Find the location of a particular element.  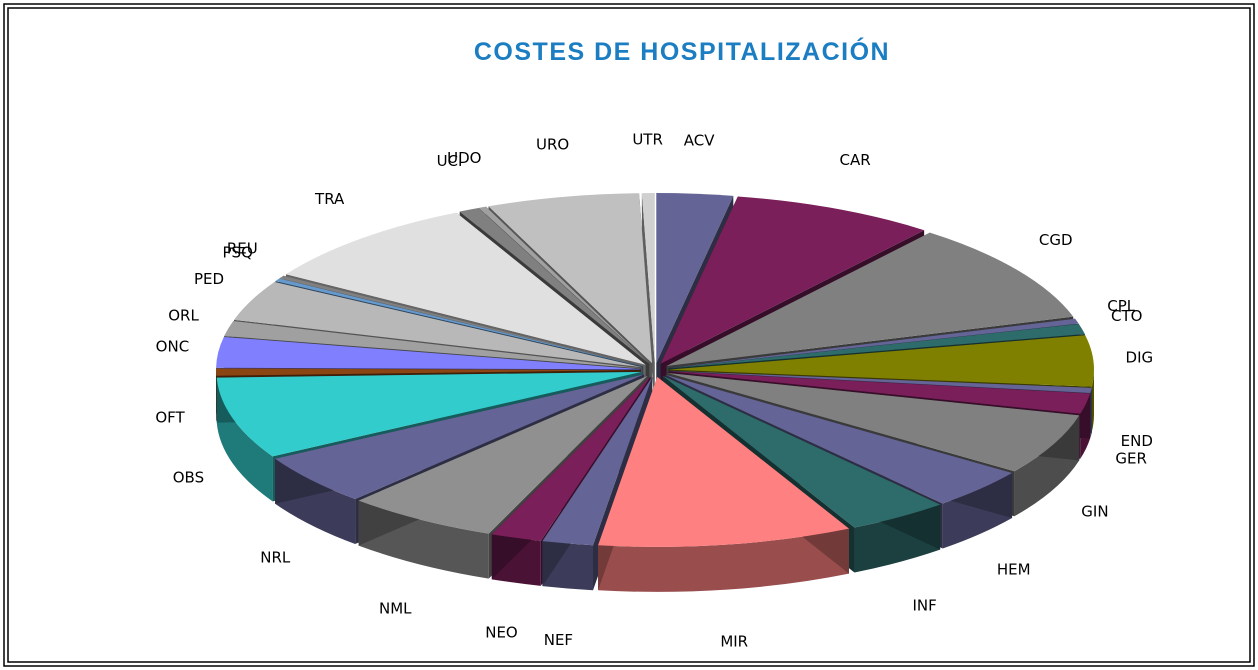

slice-edge is located at coordinates (648, 301).